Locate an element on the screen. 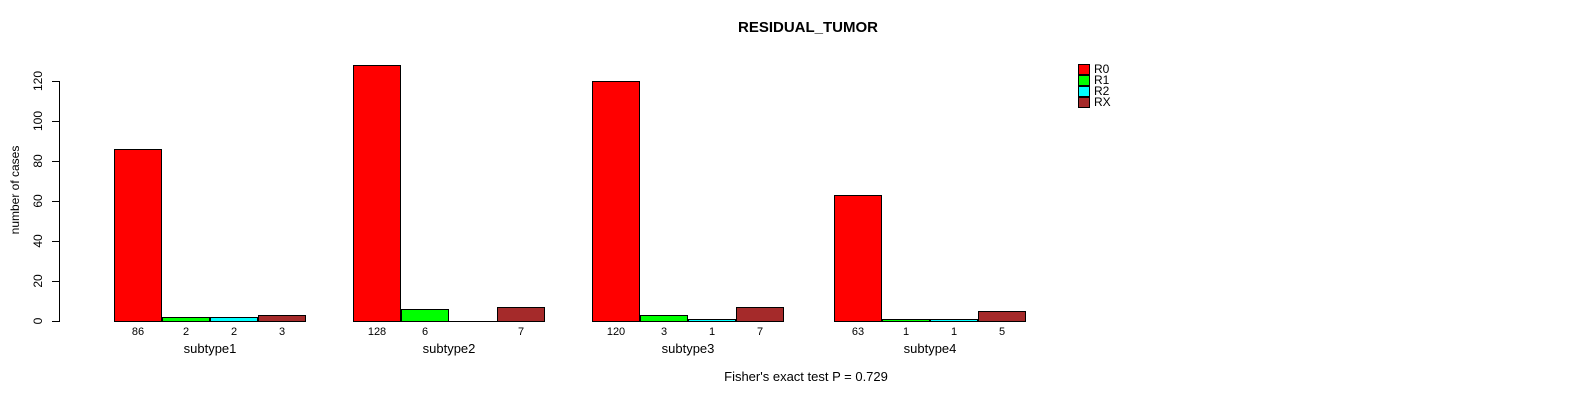 The height and width of the screenshot is (400, 1590). bar-value-label: 6 is located at coordinates (425, 332).